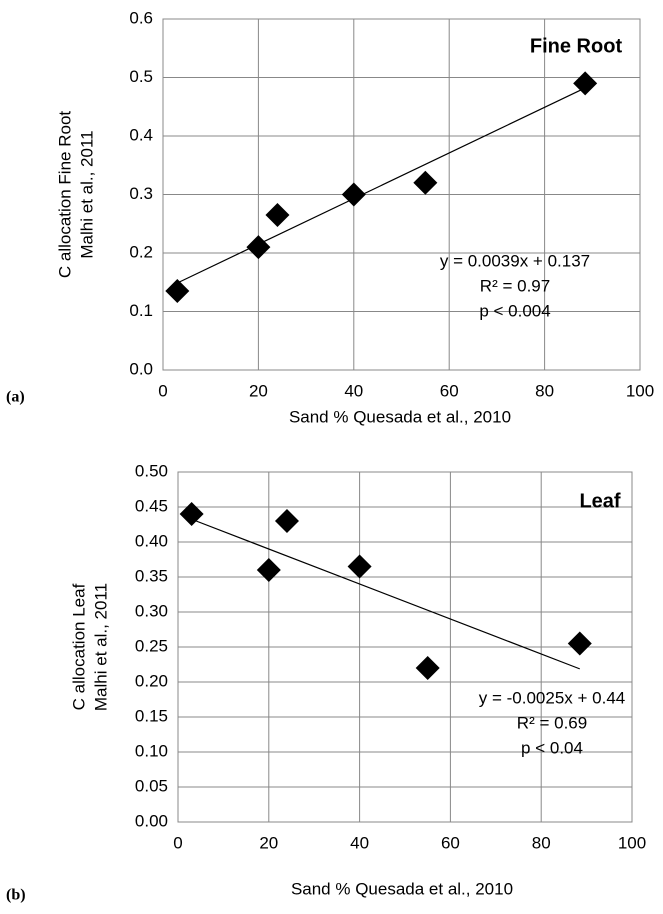 This screenshot has width=663, height=914. I want to click on y-tick-label: 0.2, so click(141, 251).